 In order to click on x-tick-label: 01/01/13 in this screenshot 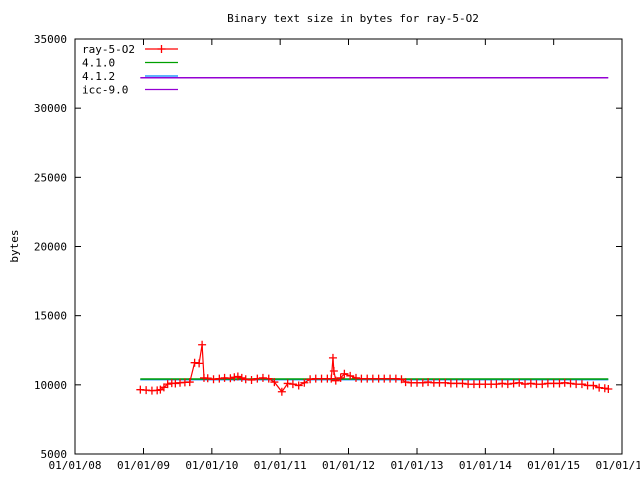, I will do `click(417, 465)`.